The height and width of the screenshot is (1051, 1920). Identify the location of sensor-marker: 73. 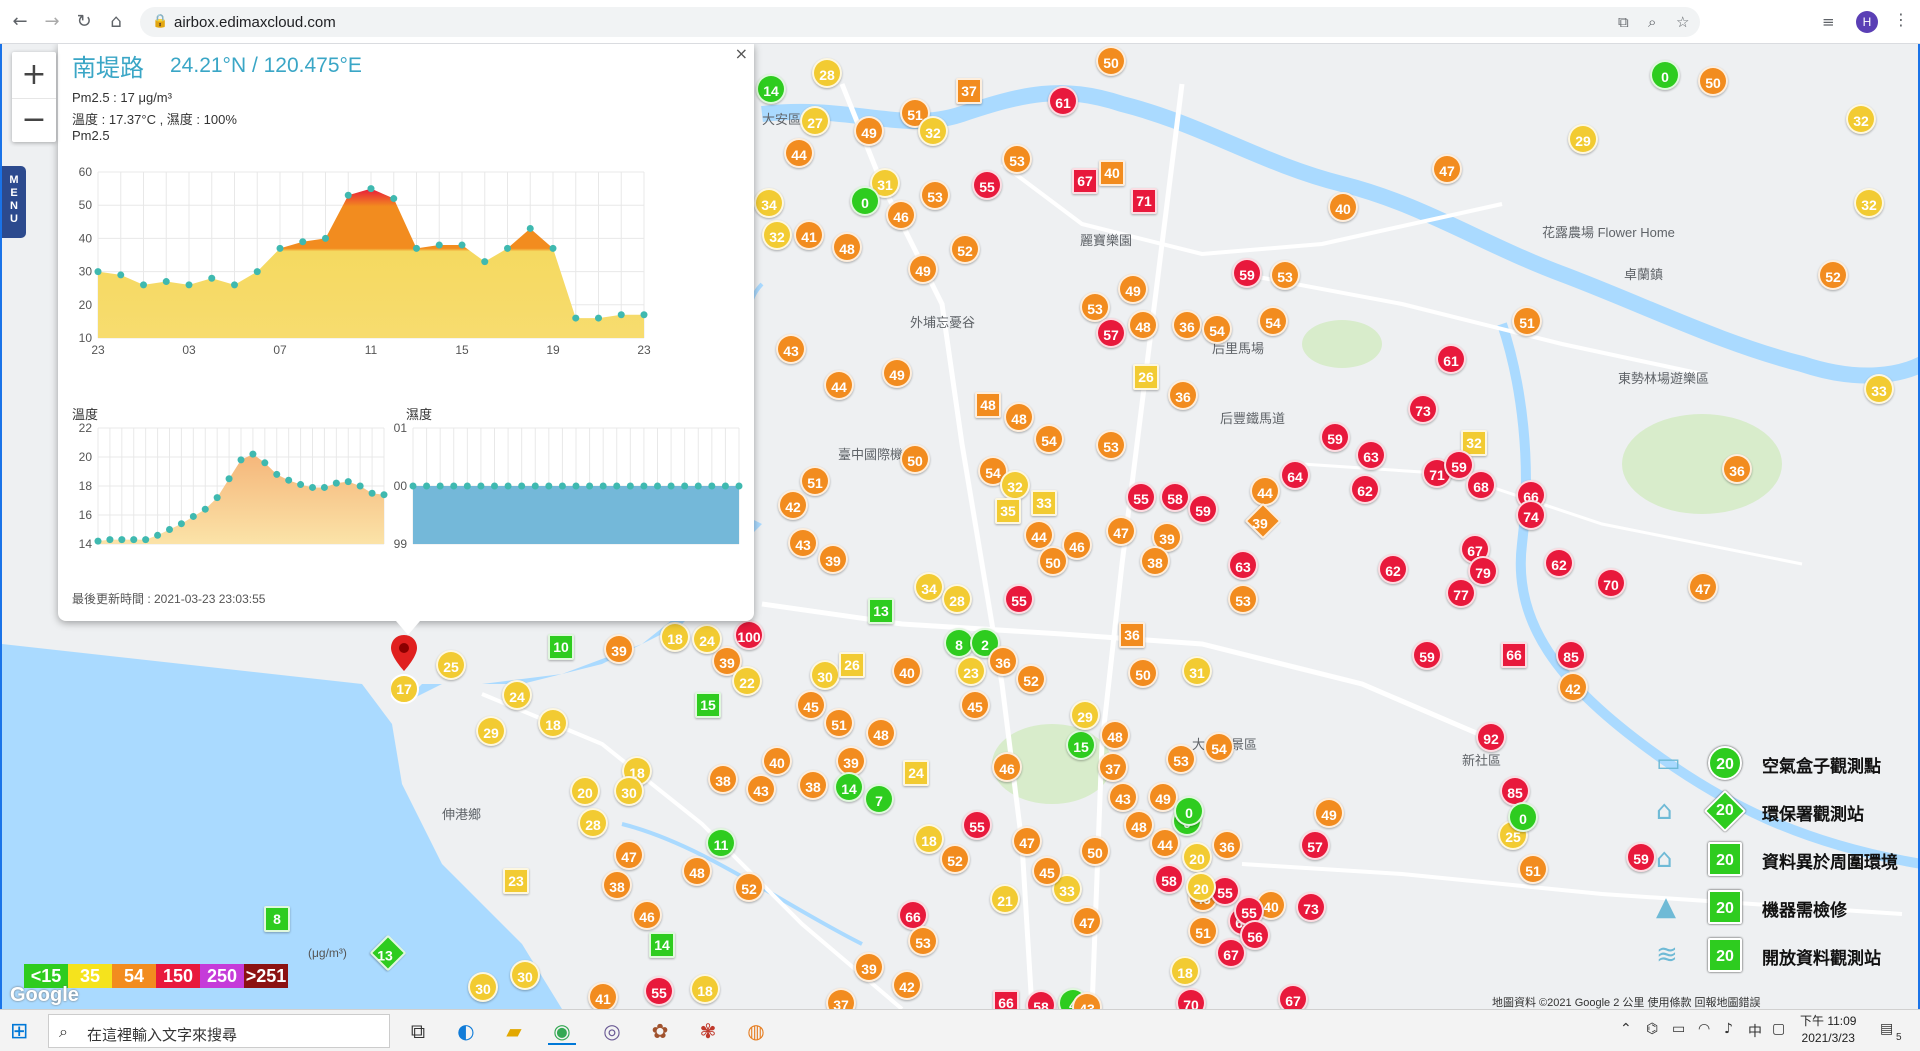
(1311, 907).